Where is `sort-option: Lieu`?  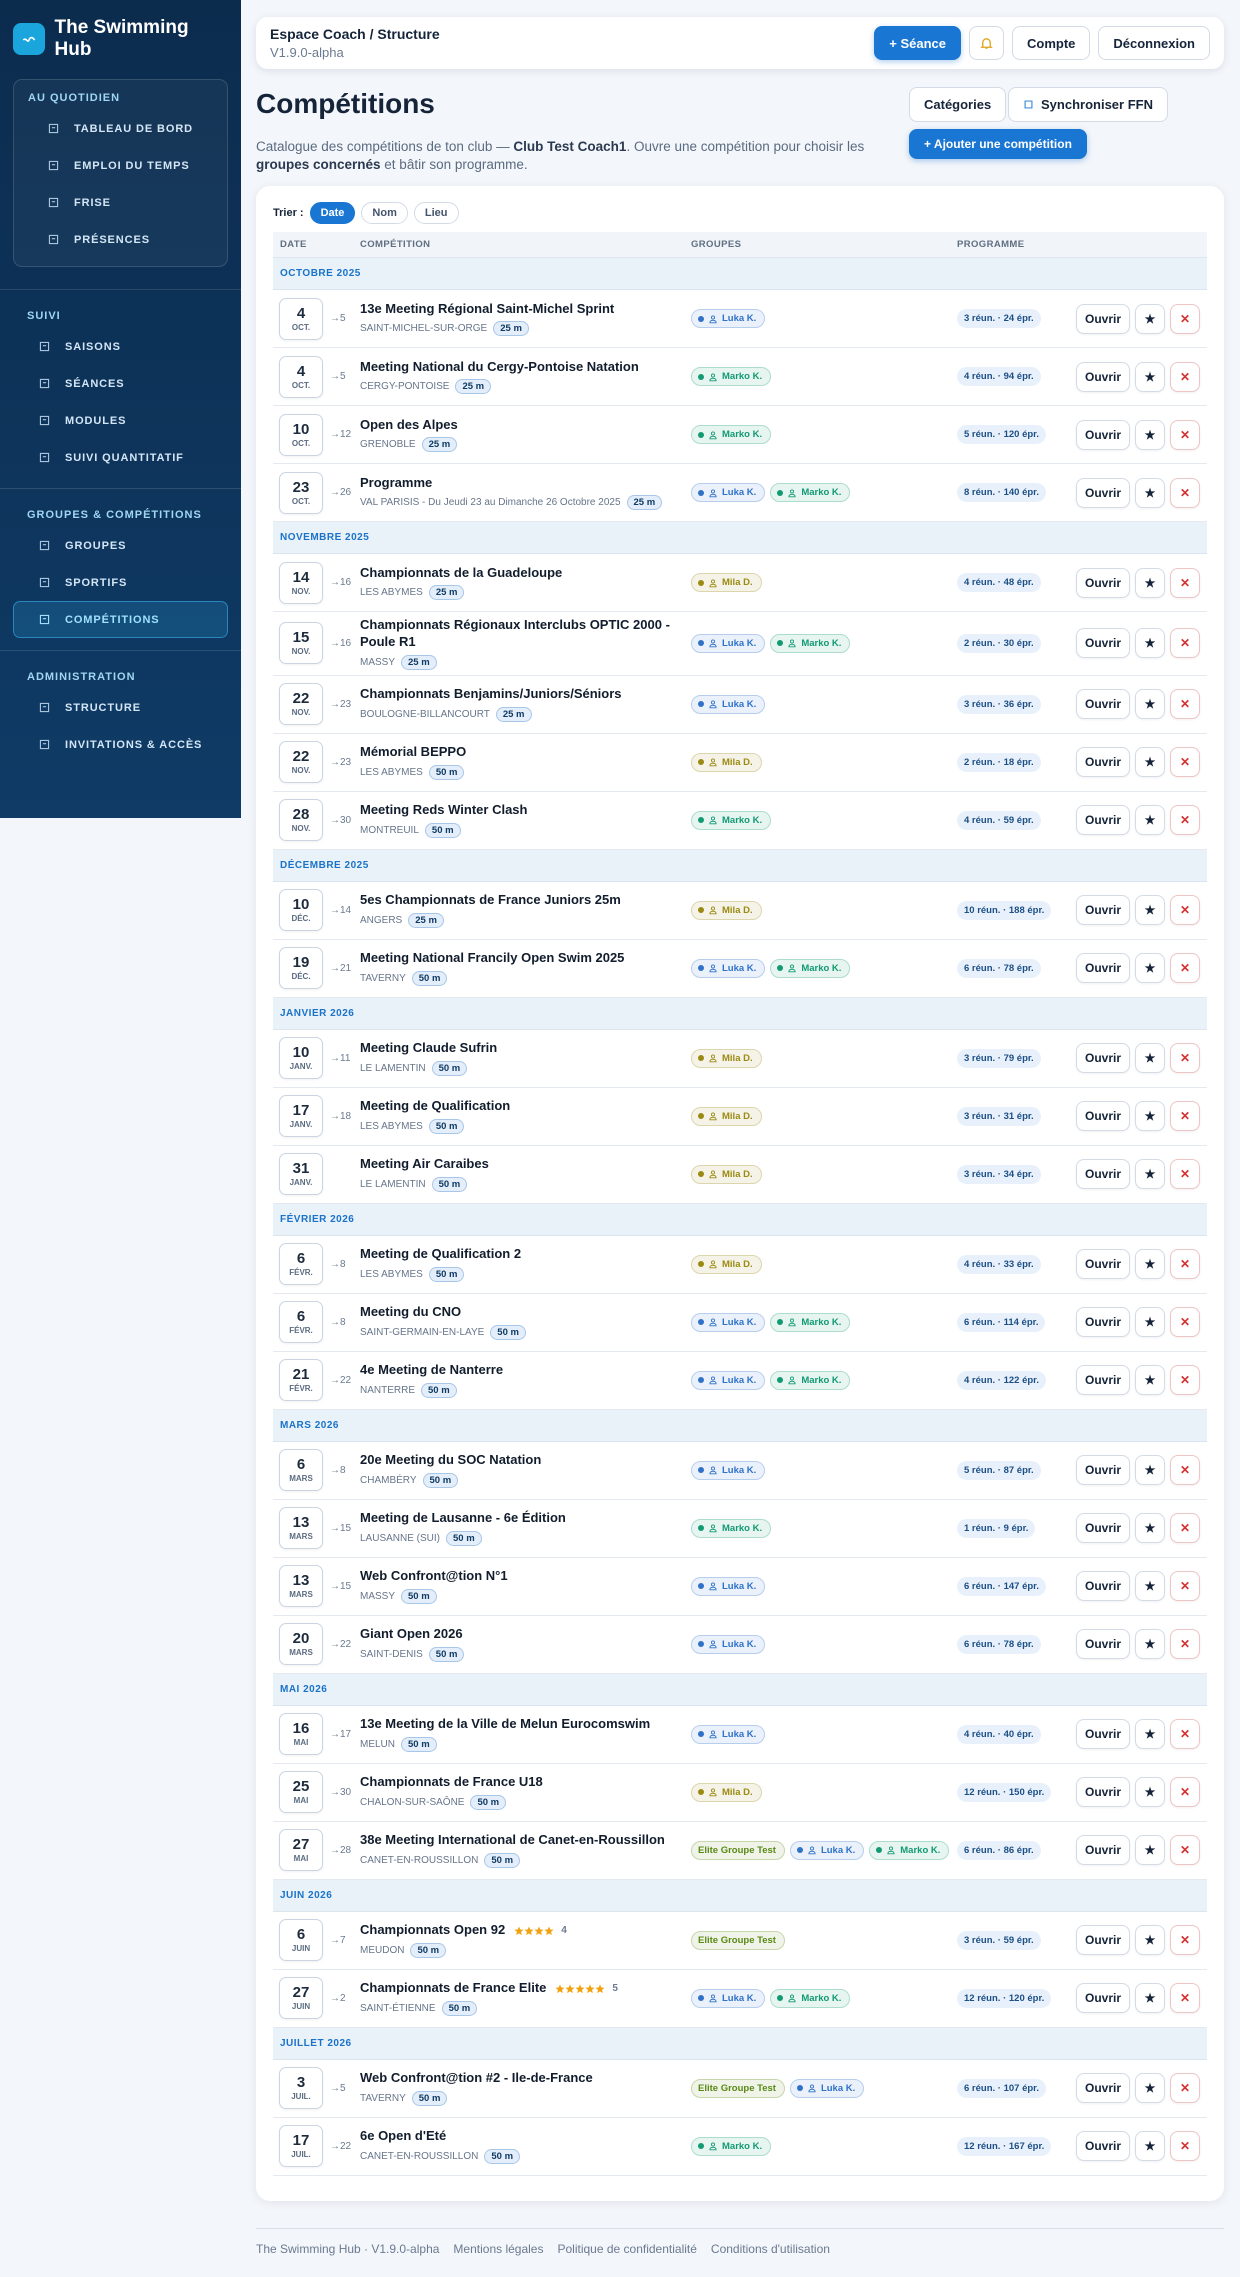 sort-option: Lieu is located at coordinates (436, 213).